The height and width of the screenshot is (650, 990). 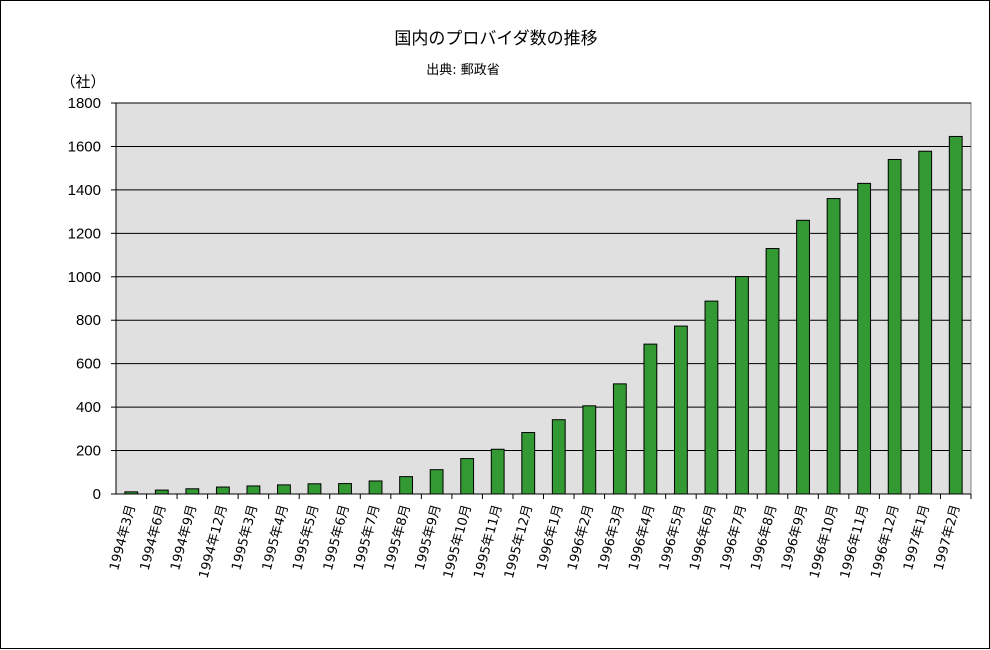 What do you see at coordinates (488, 541) in the screenshot?
I see `x-tick-label: 1995年11月` at bounding box center [488, 541].